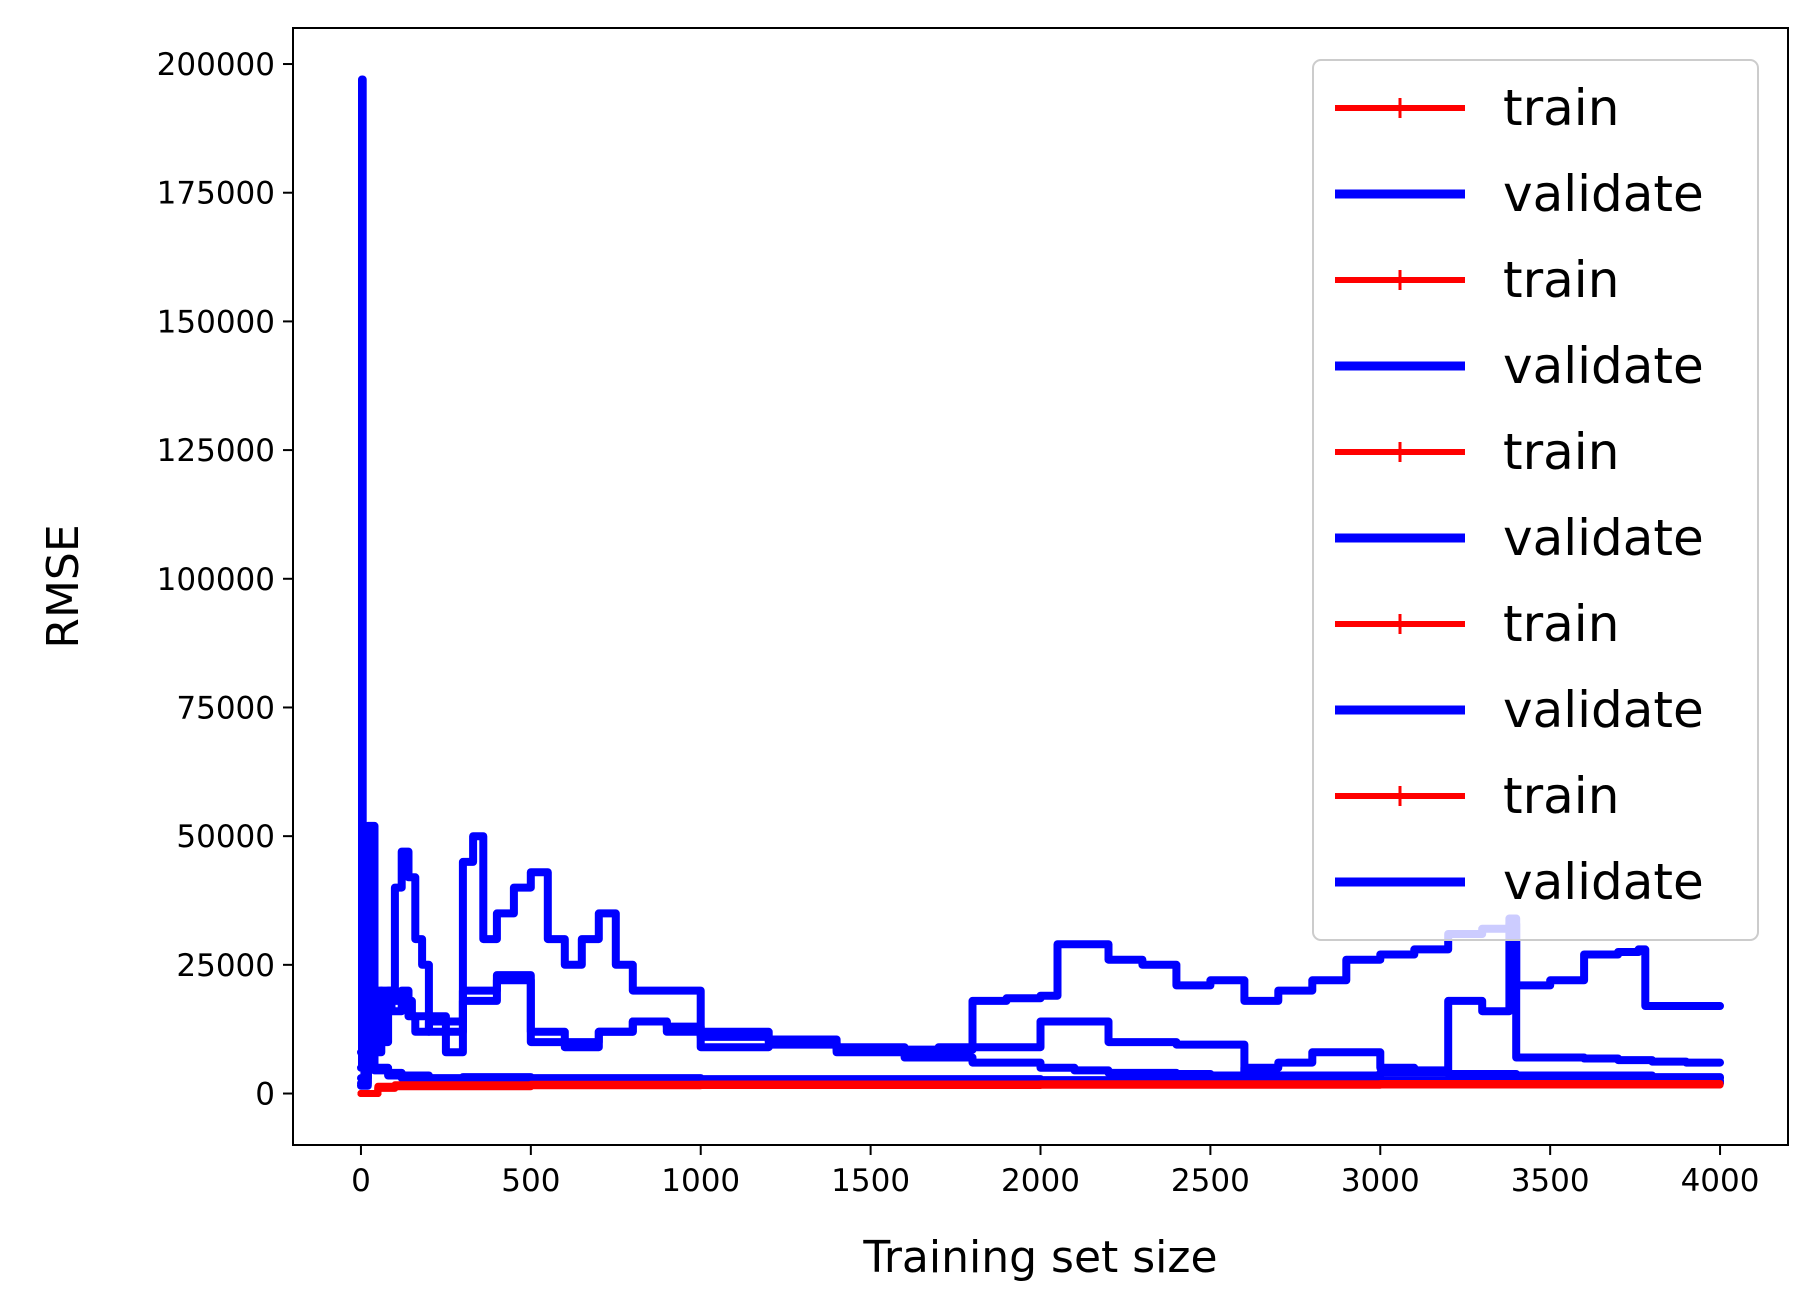 Image resolution: width=1809 pixels, height=1313 pixels. I want to click on y-tick-label: 100000, so click(216, 580).